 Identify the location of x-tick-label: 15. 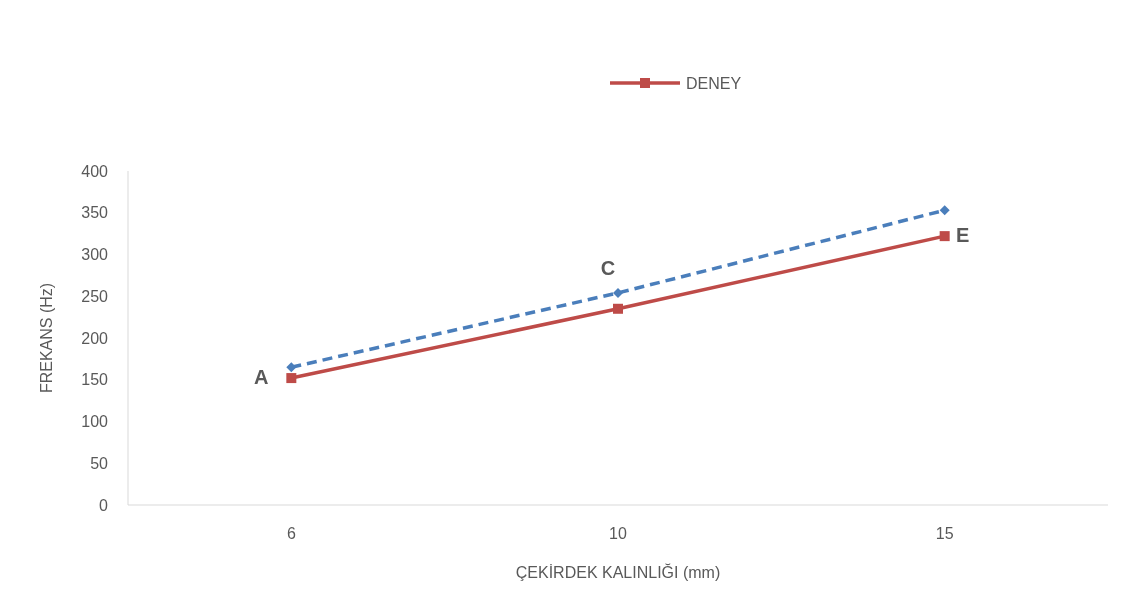
(944, 533).